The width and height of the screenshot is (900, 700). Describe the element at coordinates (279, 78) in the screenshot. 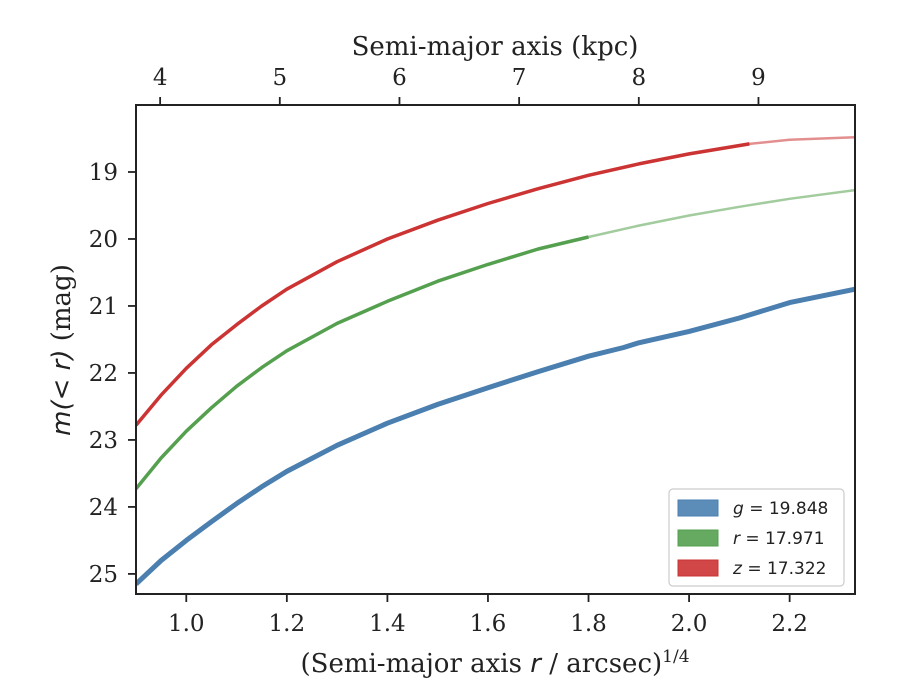

I see `top-tick-label: 5` at that location.